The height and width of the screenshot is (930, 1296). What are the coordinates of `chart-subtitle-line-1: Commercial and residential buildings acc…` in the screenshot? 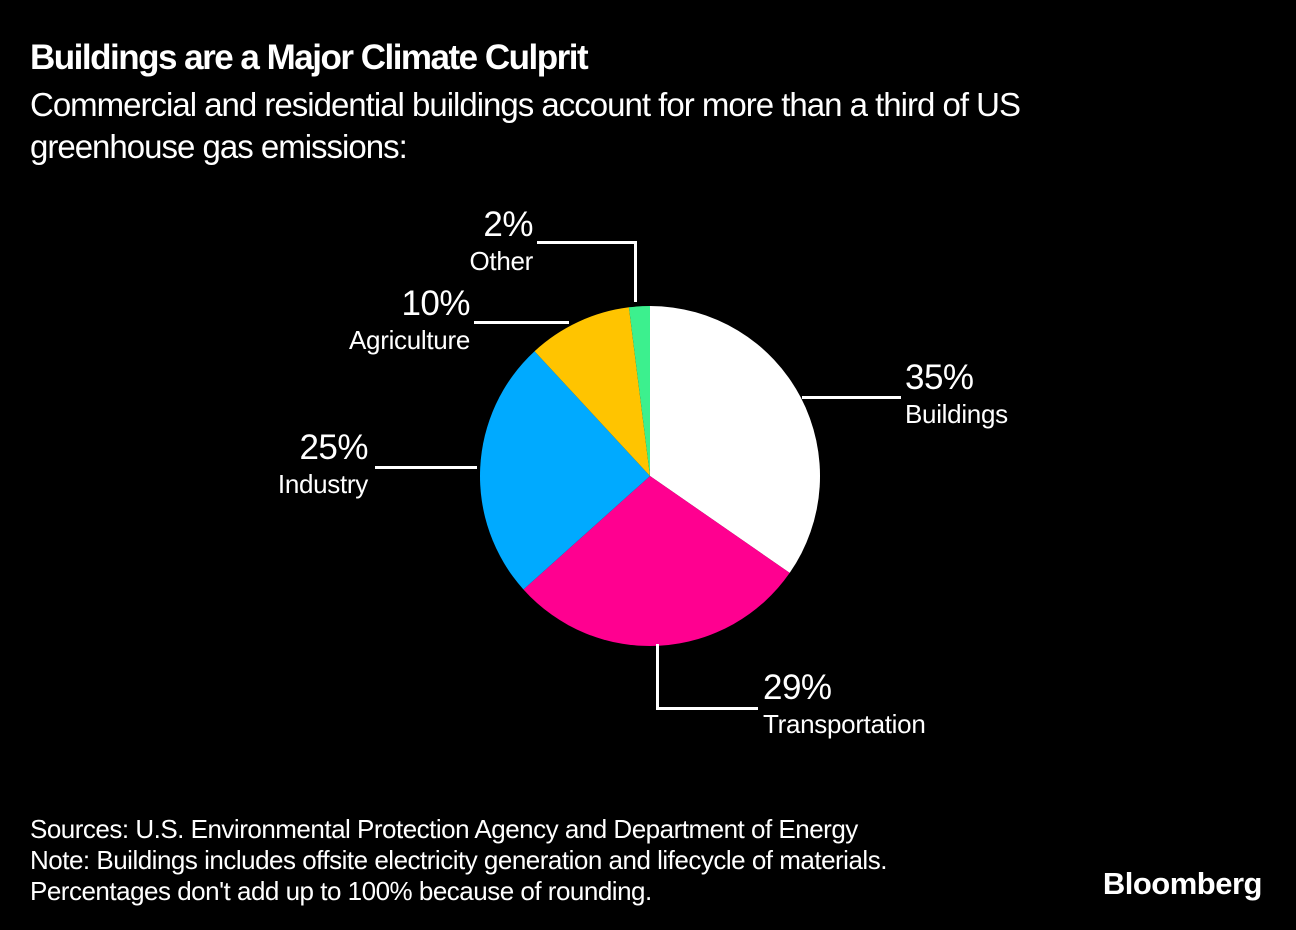 It's located at (525, 104).